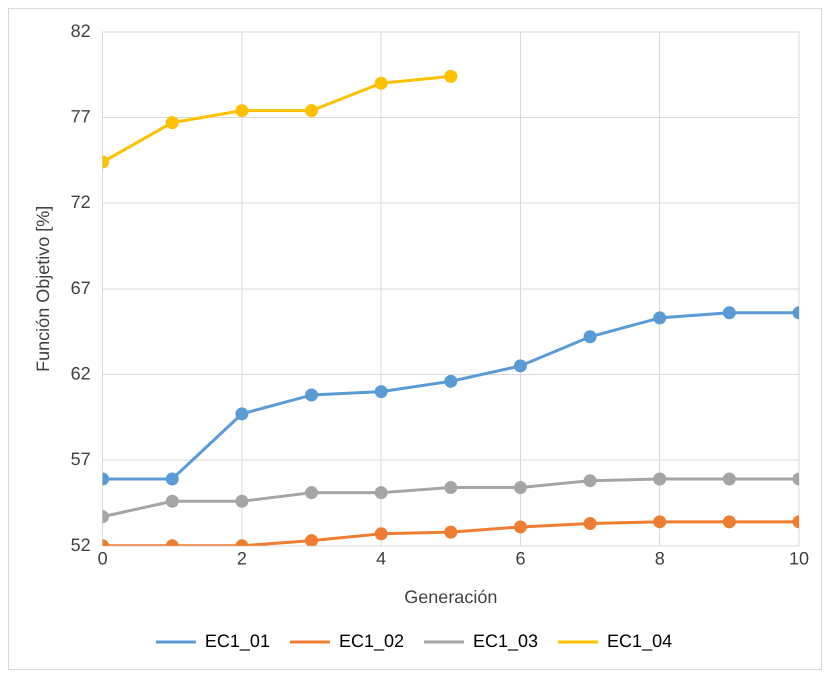  I want to click on y-tick-label: 67, so click(80, 288).